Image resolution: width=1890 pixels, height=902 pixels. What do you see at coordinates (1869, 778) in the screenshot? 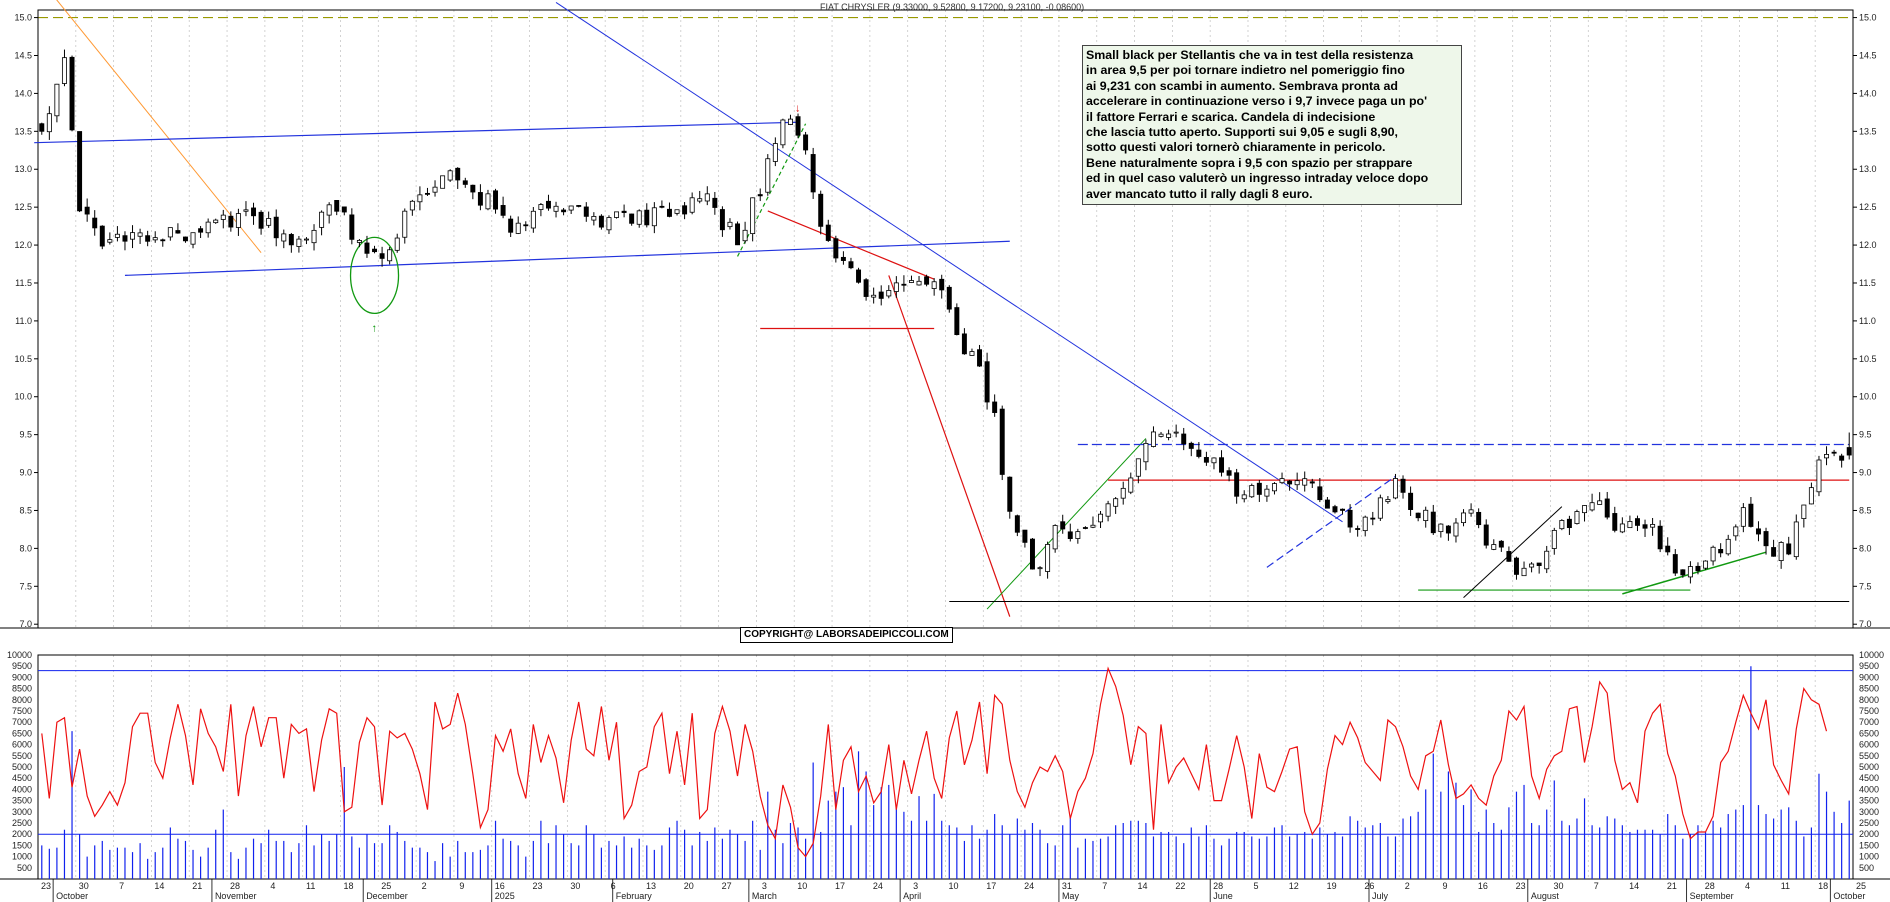
I see `volume-tick-label: 4500` at bounding box center [1869, 778].